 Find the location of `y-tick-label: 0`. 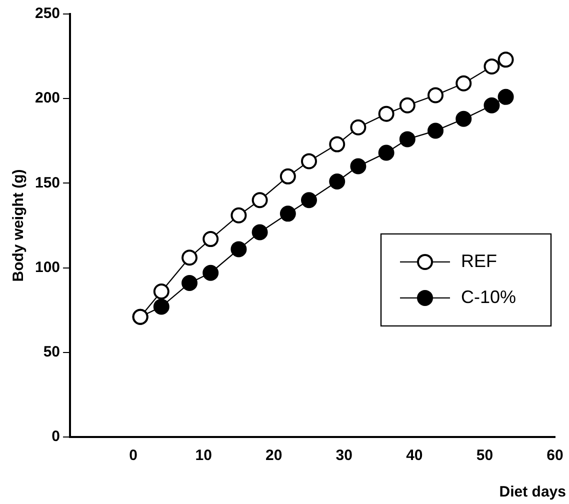

y-tick-label: 0 is located at coordinates (56, 437).